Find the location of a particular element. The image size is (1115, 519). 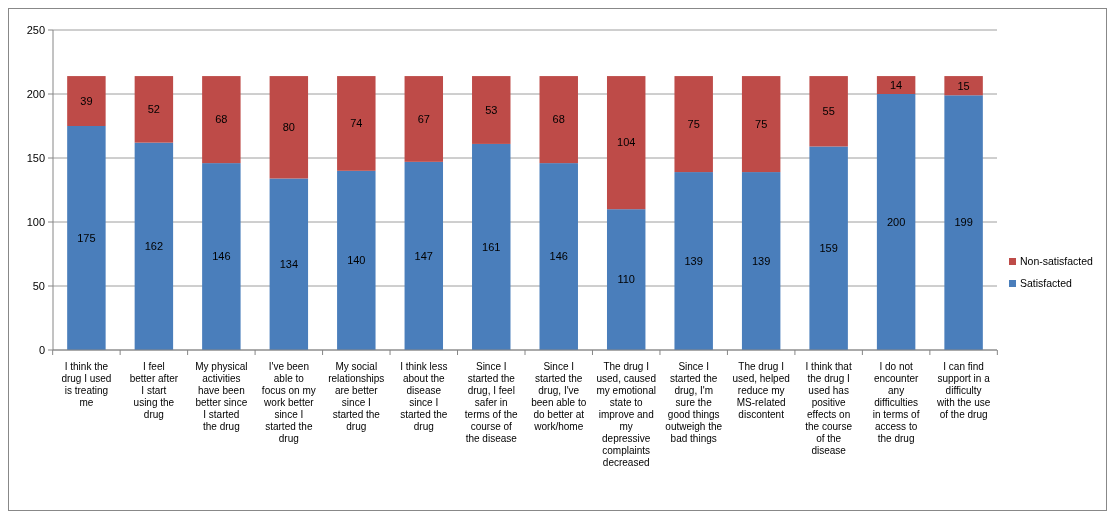

y-tick-label: 0 is located at coordinates (41, 349).